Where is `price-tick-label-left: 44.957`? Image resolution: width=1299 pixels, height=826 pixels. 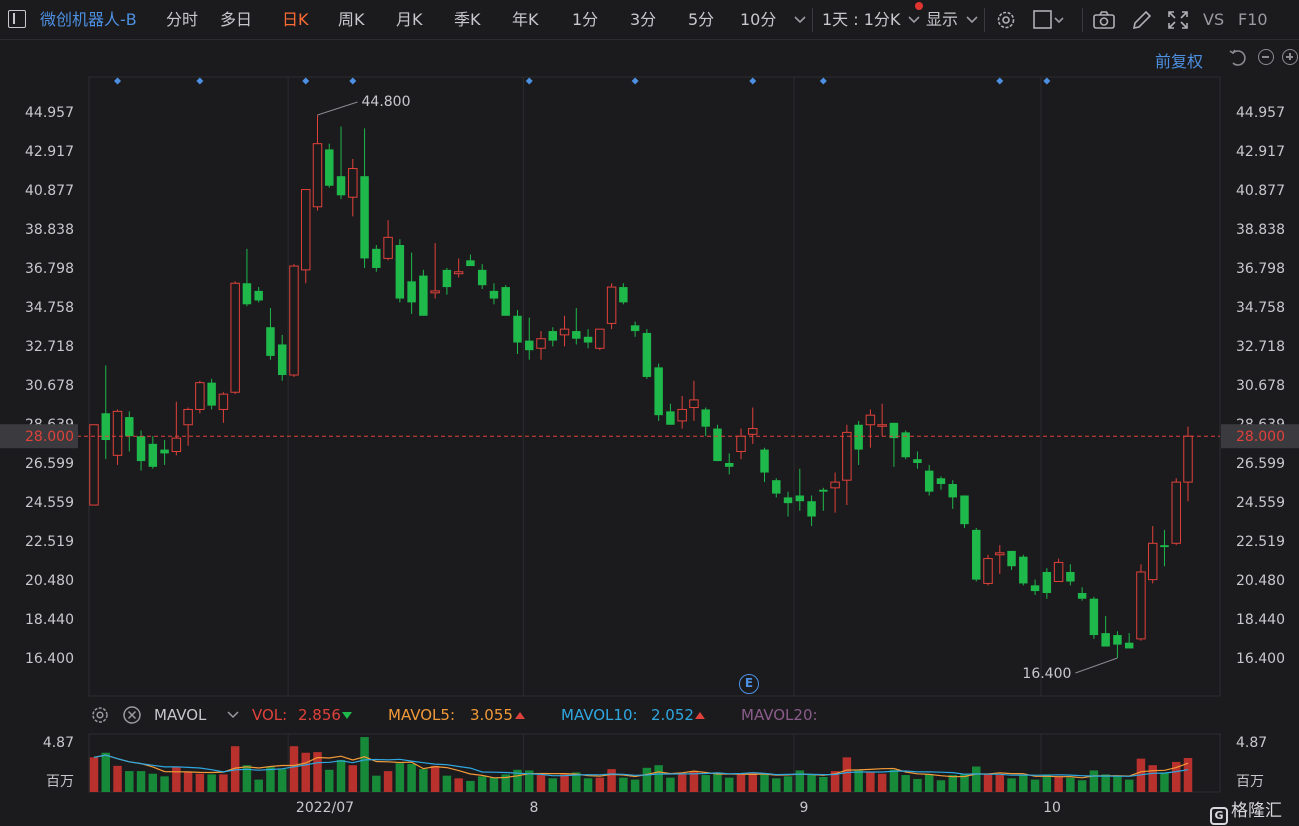
price-tick-label-left: 44.957 is located at coordinates (49, 113).